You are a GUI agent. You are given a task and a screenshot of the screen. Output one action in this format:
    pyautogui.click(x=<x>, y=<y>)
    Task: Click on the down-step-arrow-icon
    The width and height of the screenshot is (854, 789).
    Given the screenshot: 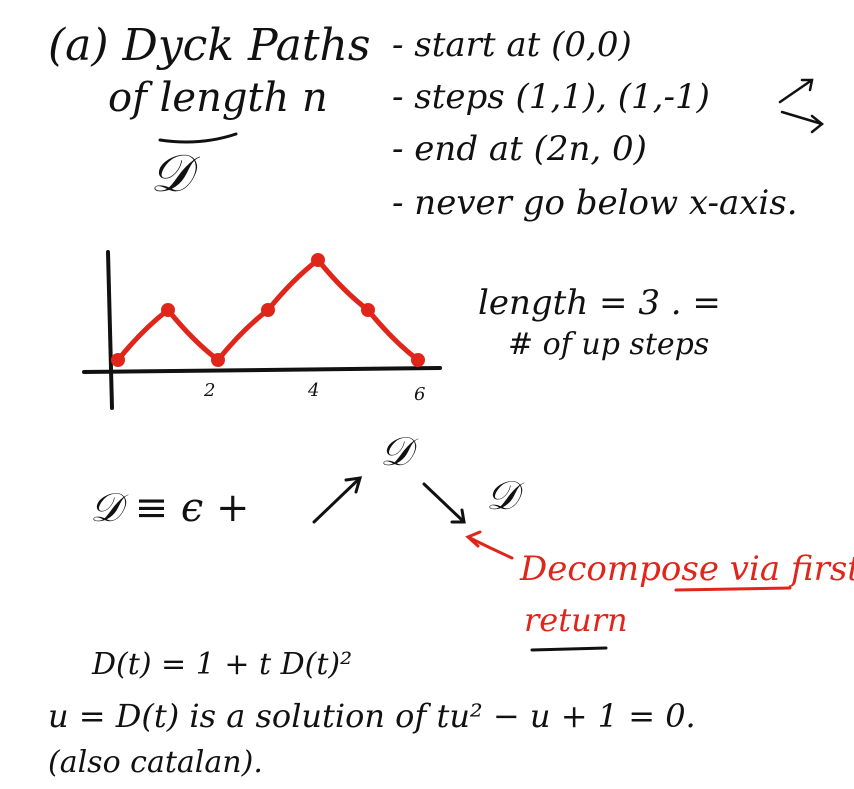 What is the action you would take?
    pyautogui.click(x=444, y=503)
    